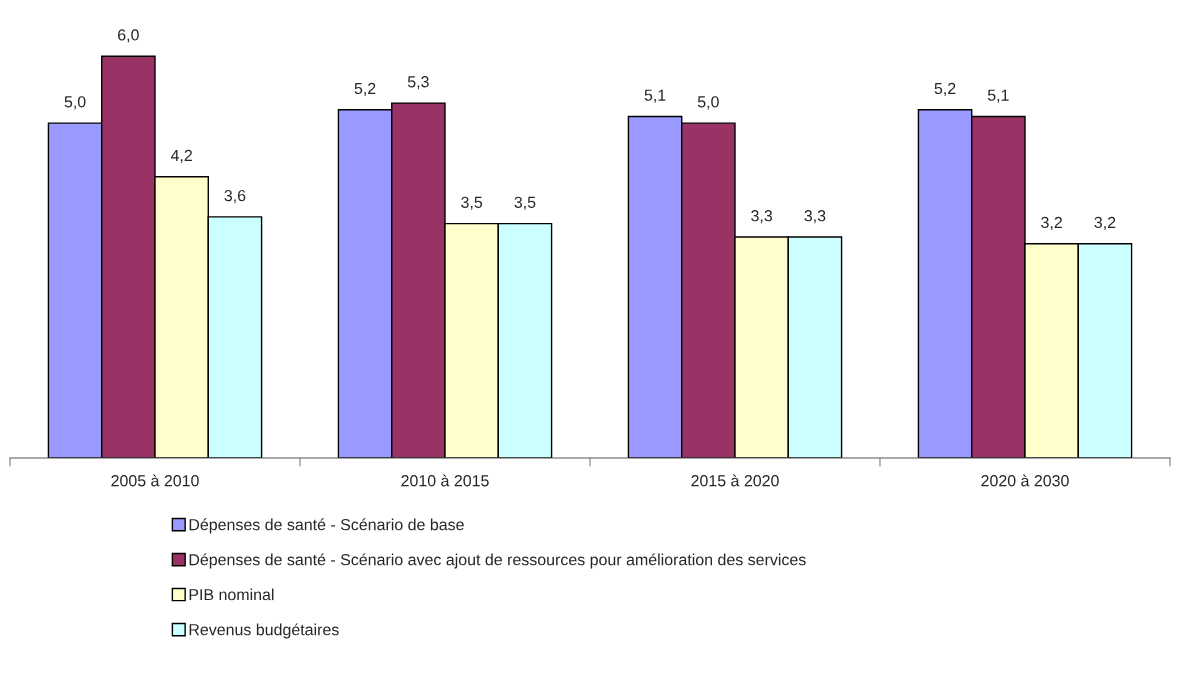 This screenshot has height=694, width=1181. I want to click on data-label: 4,2, so click(181, 156).